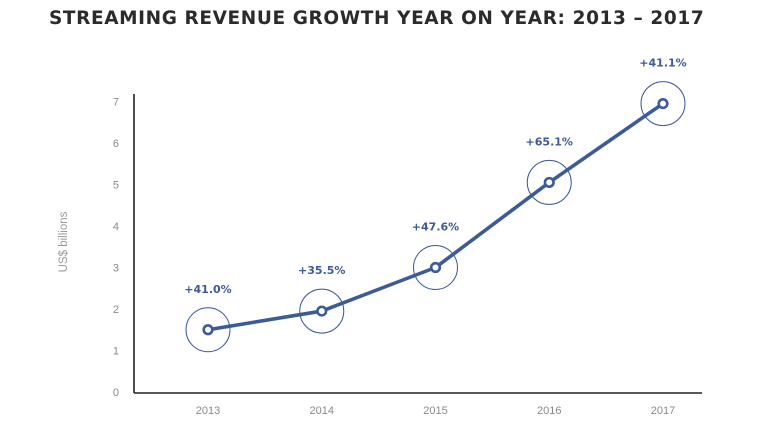 The image size is (771, 434). Describe the element at coordinates (116, 248) in the screenshot. I see `y-tick-labels: 0 1 2 3 4 5 6 7` at that location.